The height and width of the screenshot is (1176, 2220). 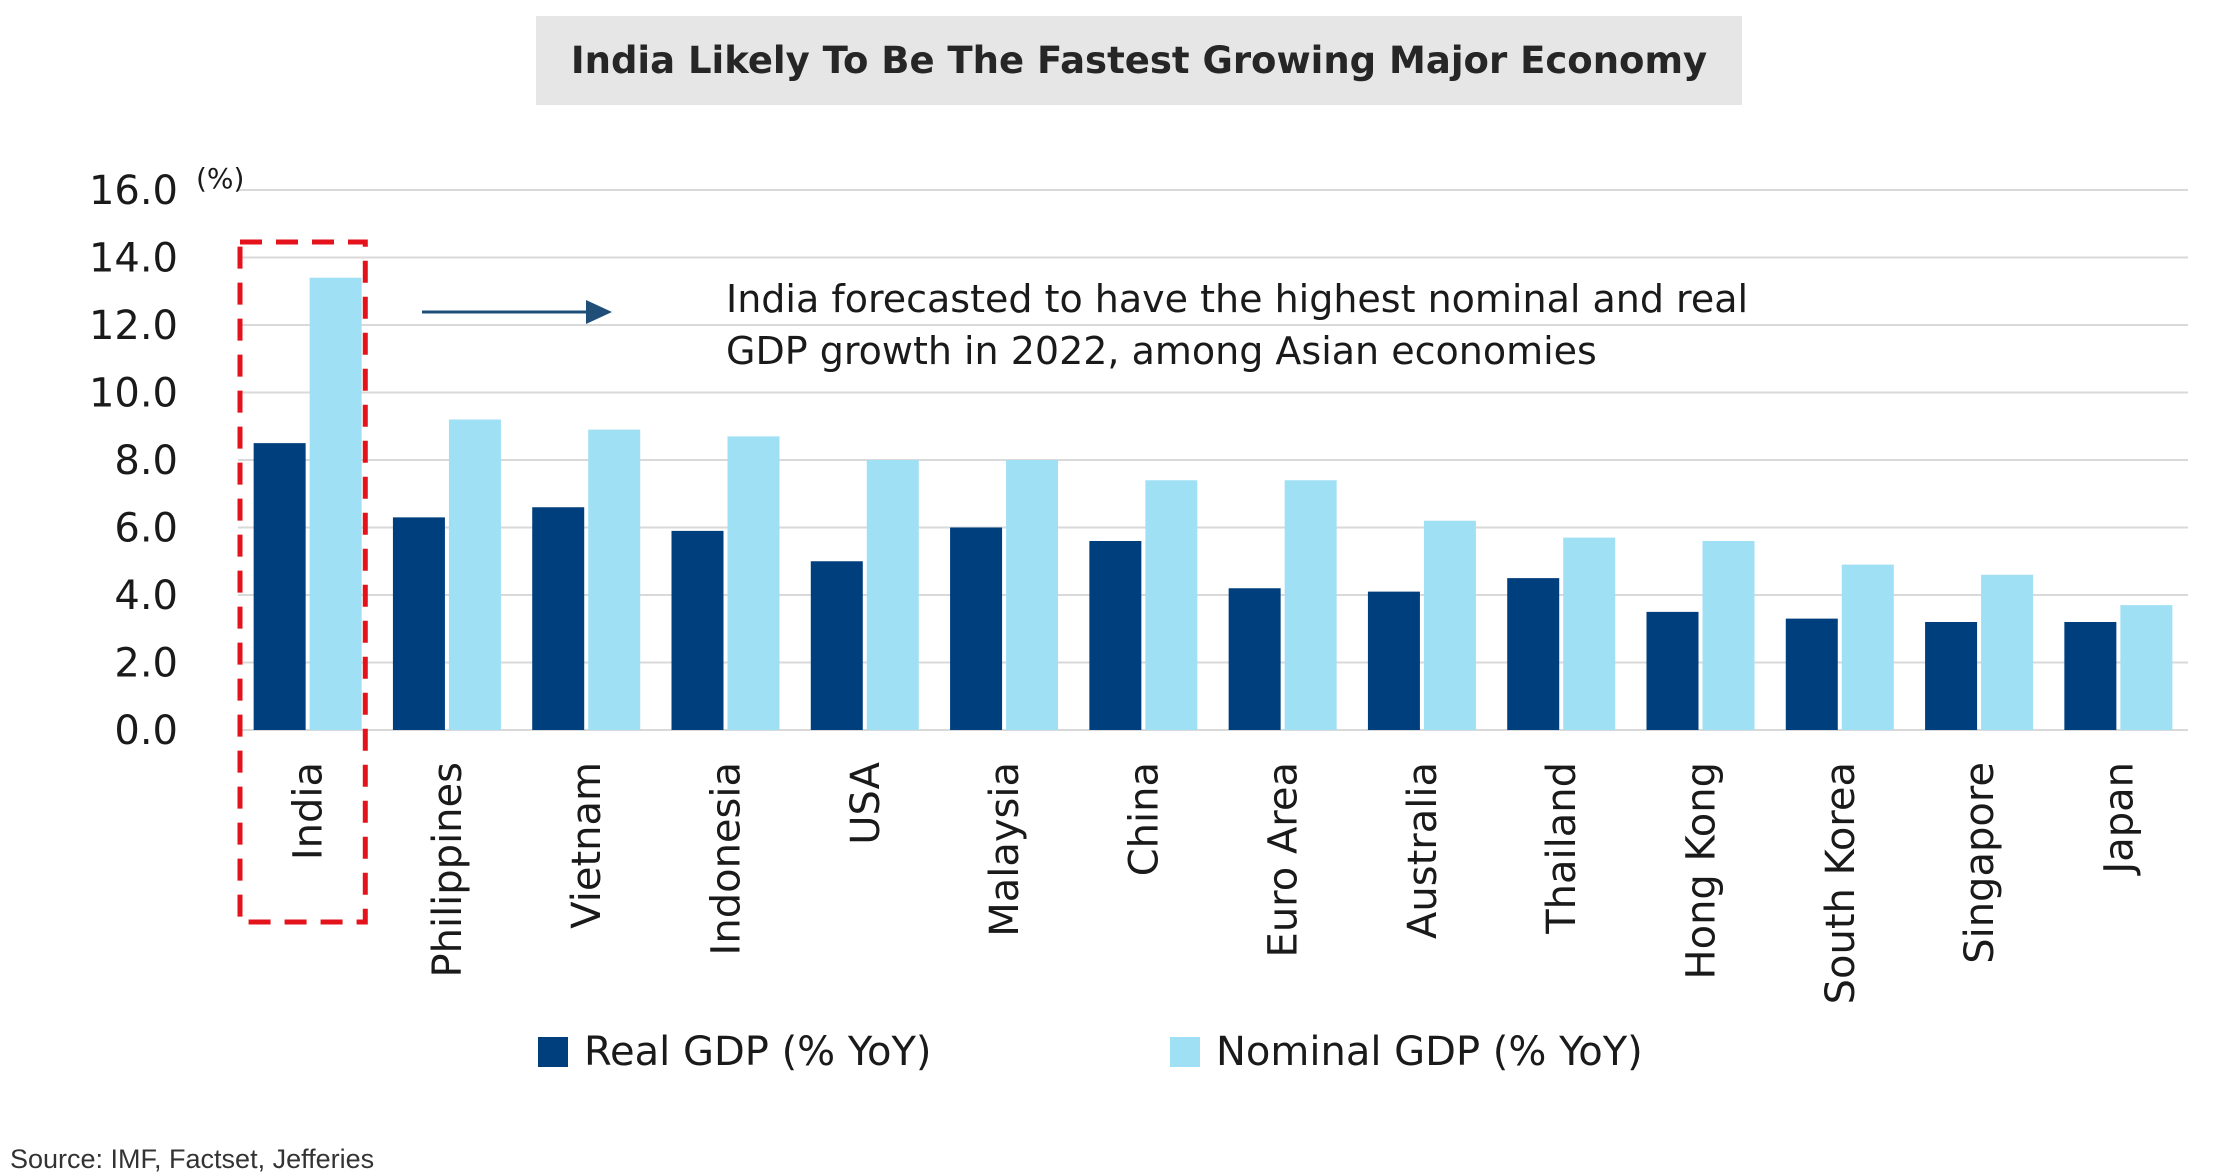 What do you see at coordinates (1841, 883) in the screenshot?
I see `x-tick-label: South Korea` at bounding box center [1841, 883].